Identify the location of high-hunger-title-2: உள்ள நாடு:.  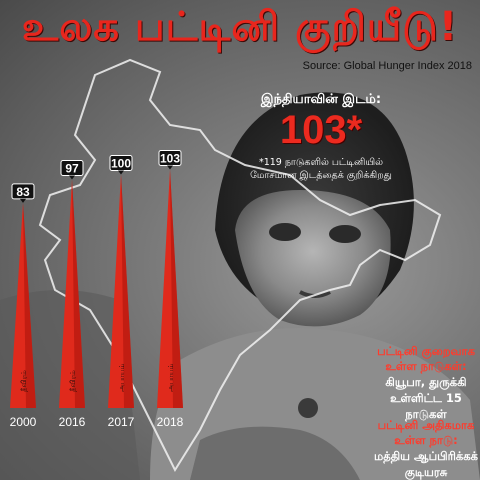
(426, 440).